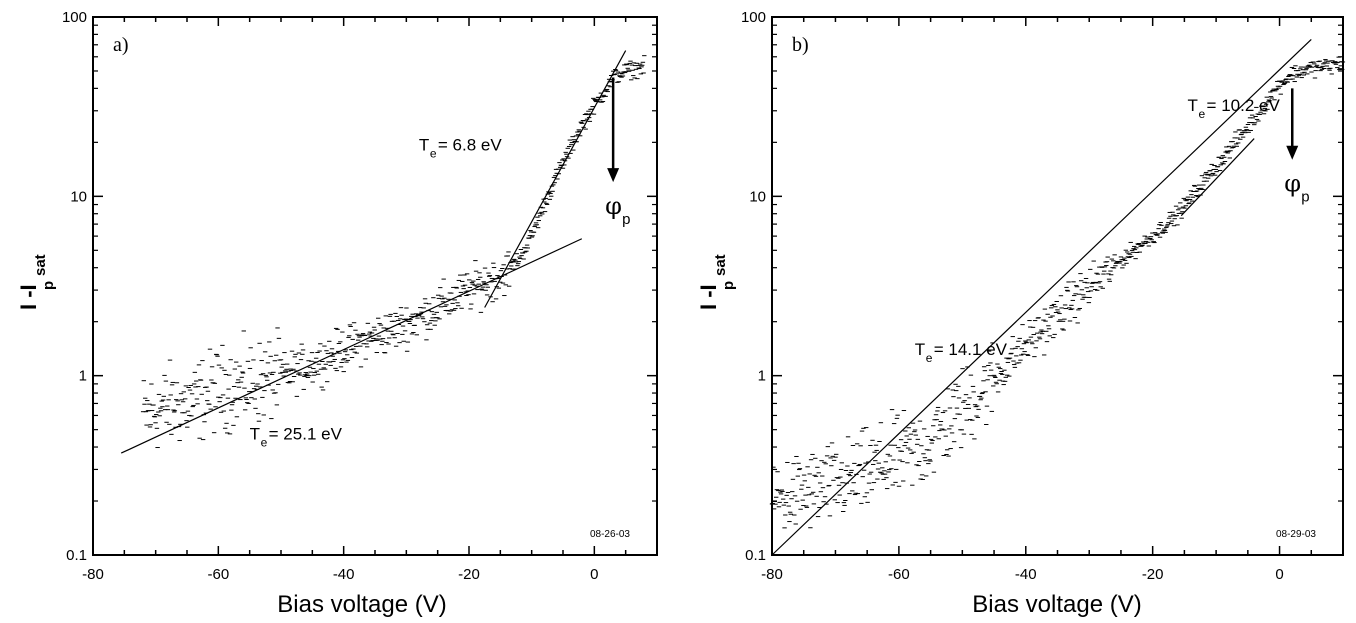 The height and width of the screenshot is (623, 1356). What do you see at coordinates (1244, 105) in the screenshot?
I see `fit-annotation-value: = 10.2 eV` at bounding box center [1244, 105].